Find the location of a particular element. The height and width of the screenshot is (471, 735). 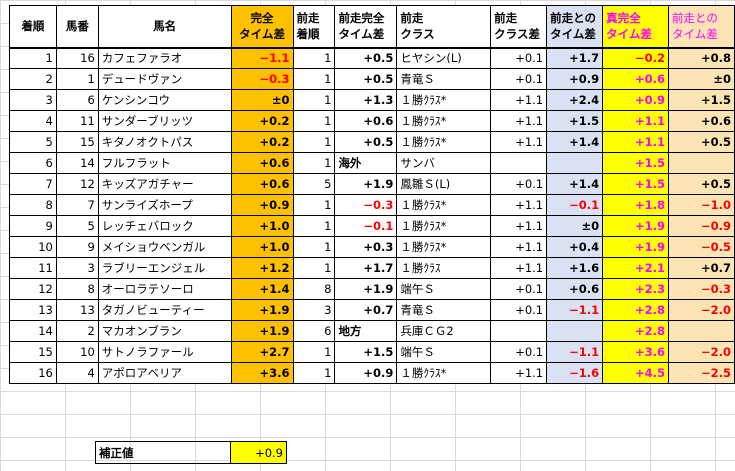

header-prev-order: 前走 着順 is located at coordinates (314, 26).